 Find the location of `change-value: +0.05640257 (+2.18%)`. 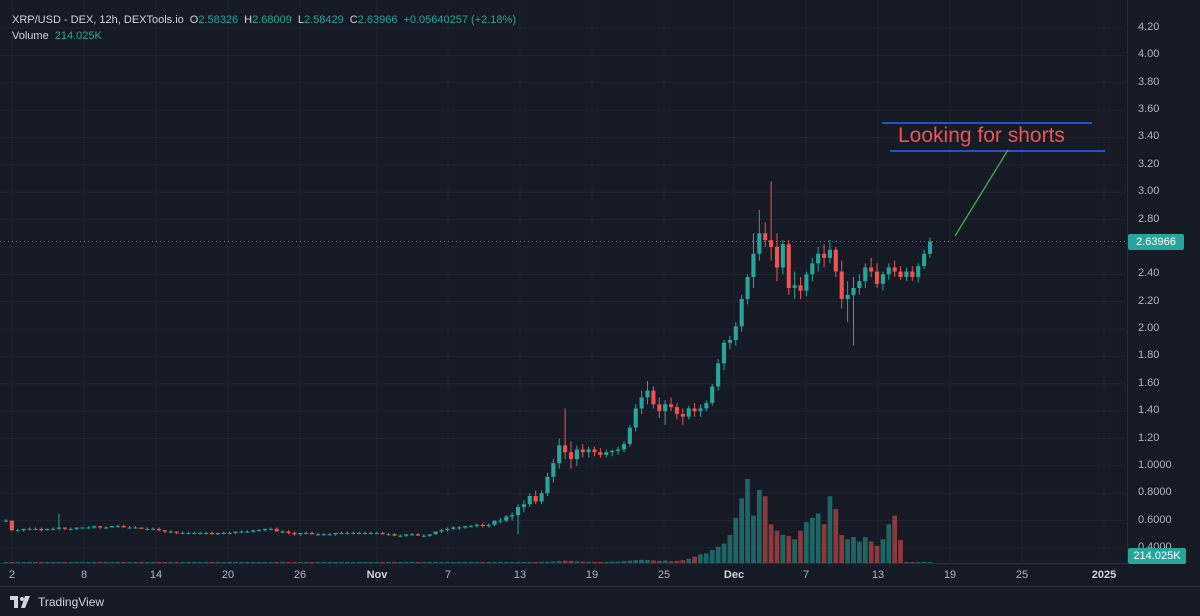

change-value: +0.05640257 (+2.18%) is located at coordinates (459, 20).